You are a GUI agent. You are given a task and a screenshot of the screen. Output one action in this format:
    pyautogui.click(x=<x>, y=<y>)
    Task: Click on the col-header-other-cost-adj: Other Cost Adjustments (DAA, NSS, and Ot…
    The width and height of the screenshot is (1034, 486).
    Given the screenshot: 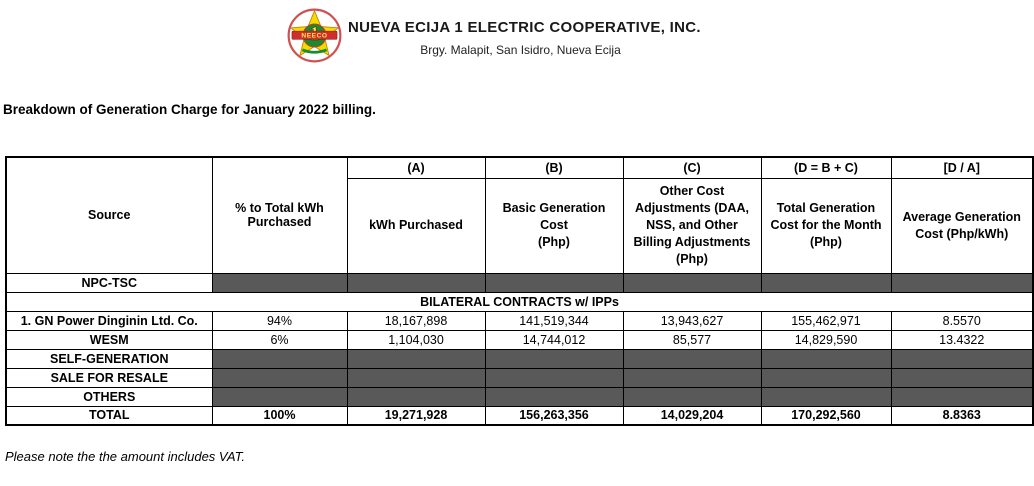 What is the action you would take?
    pyautogui.click(x=692, y=225)
    